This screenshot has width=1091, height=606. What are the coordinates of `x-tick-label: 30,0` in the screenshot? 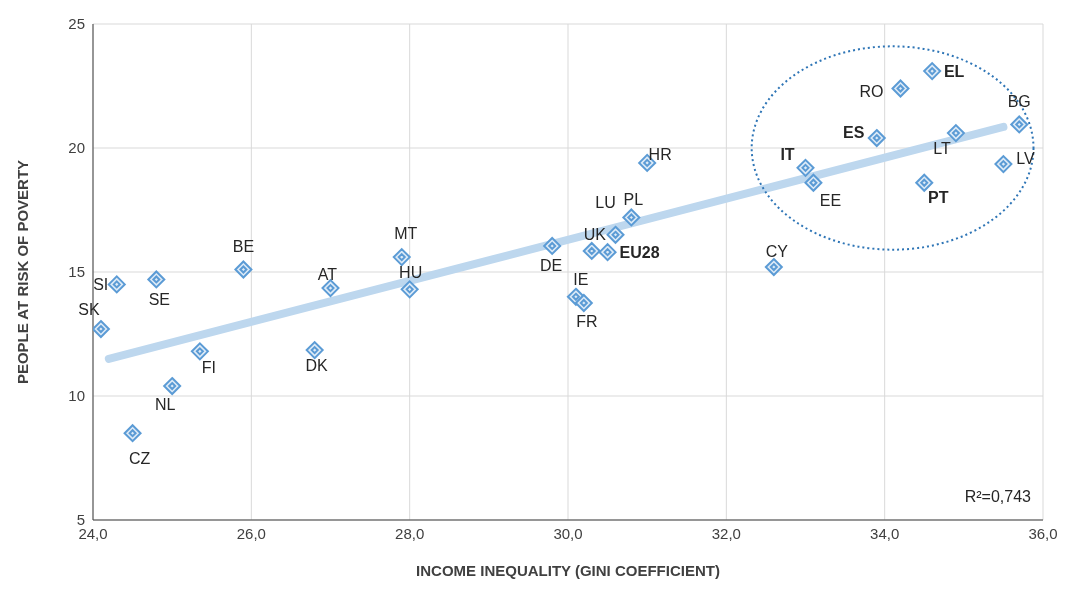 It's located at (568, 533).